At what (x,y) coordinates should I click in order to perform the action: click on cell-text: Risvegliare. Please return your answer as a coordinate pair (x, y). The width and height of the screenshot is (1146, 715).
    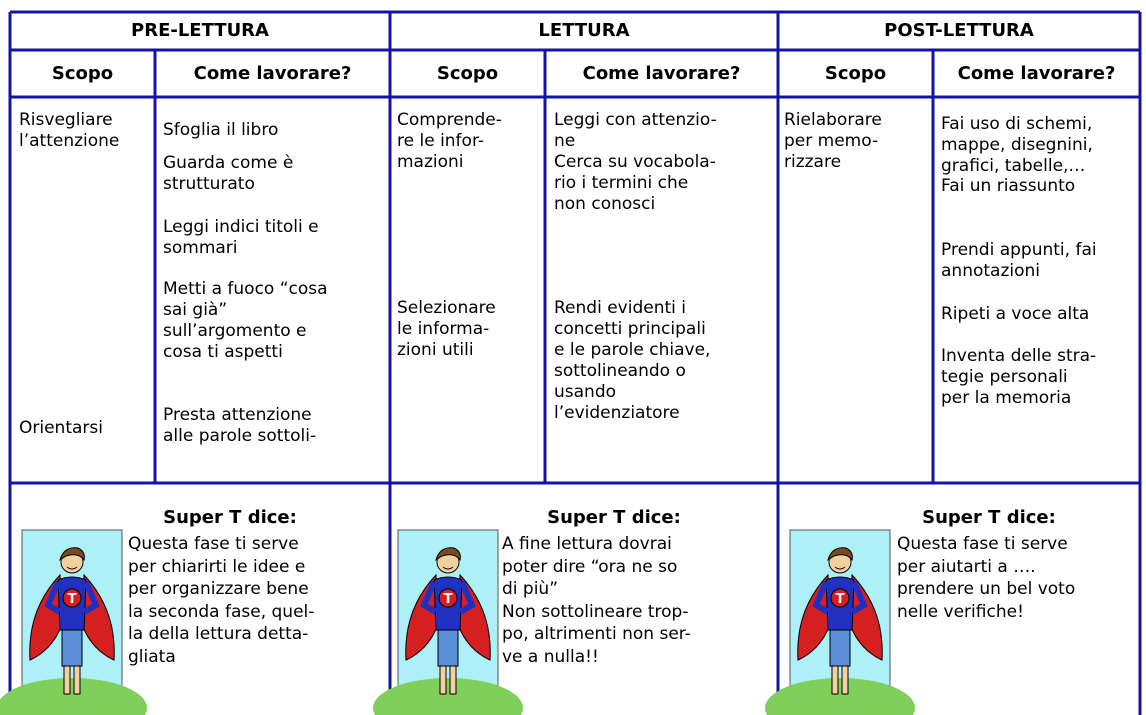
    Looking at the image, I should click on (66, 120).